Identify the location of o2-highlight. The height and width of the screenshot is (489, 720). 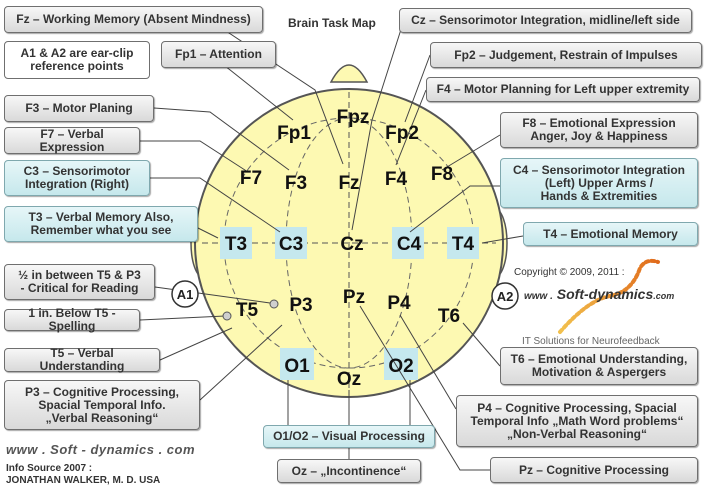
(401, 364).